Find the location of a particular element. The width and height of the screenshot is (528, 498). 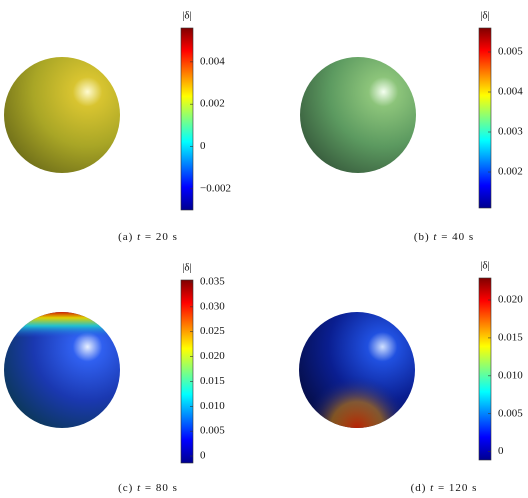

caption: (b) t = 40 s is located at coordinates (444, 237).